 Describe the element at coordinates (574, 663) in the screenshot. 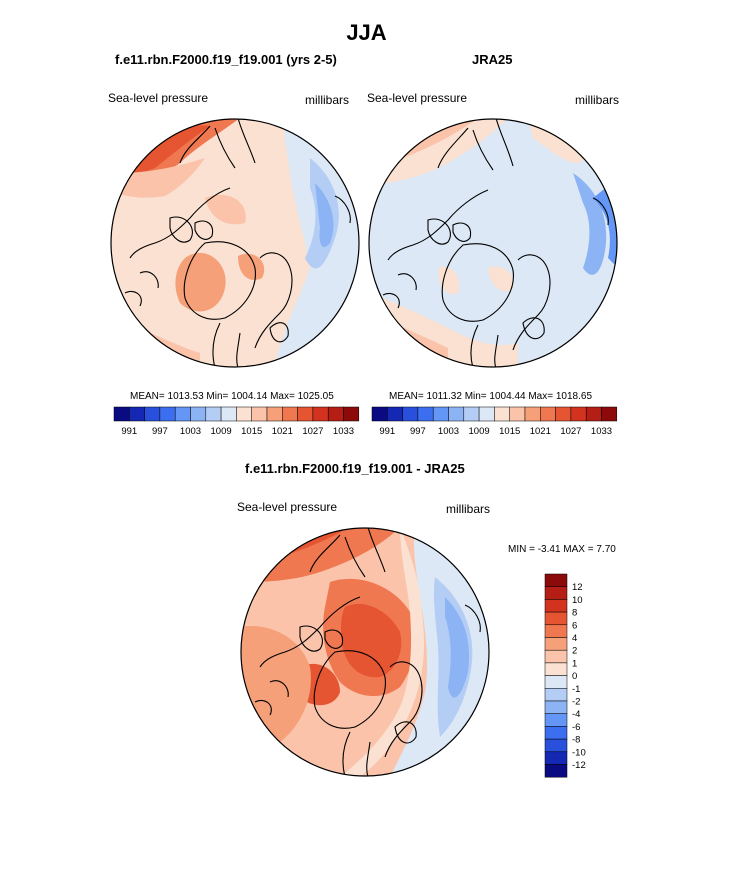

I see `panel-3-colorbar-tick-label: 1` at that location.